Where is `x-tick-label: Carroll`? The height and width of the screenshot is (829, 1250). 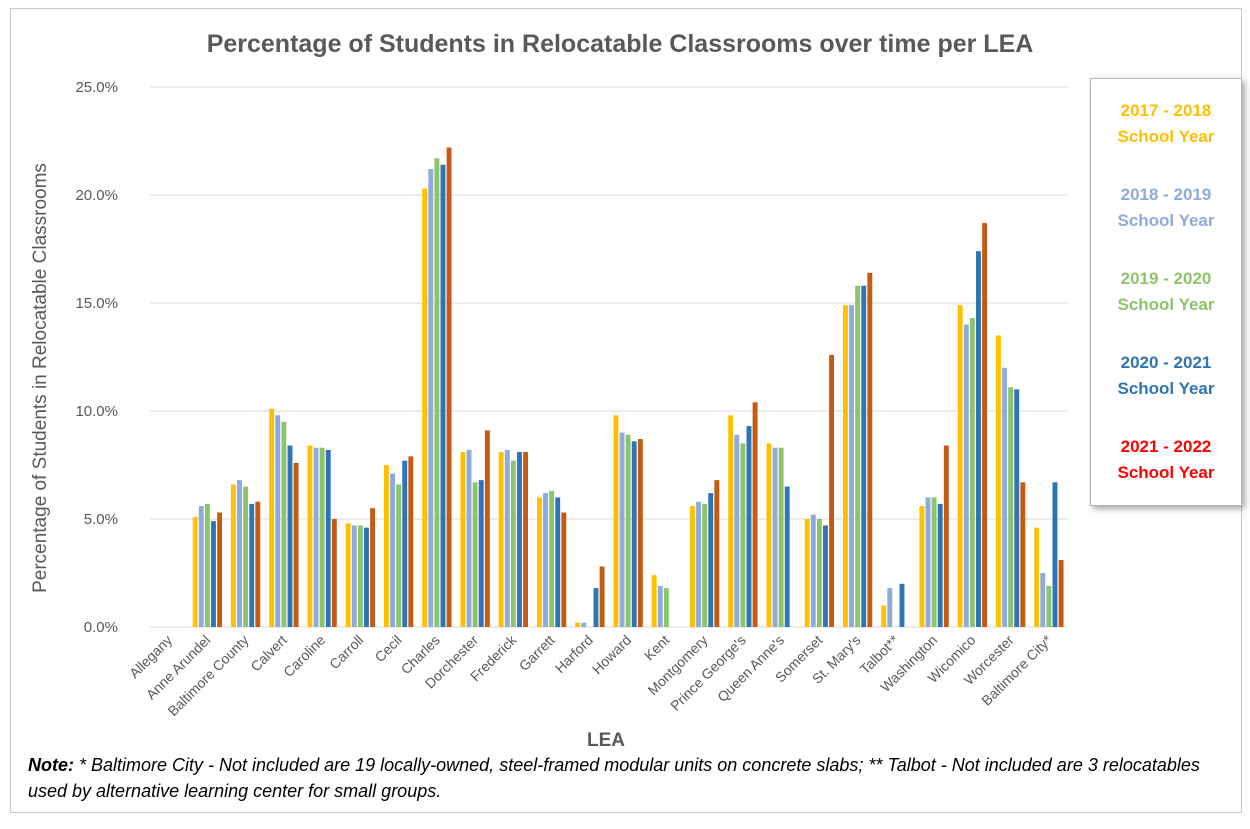 x-tick-label: Carroll is located at coordinates (346, 652).